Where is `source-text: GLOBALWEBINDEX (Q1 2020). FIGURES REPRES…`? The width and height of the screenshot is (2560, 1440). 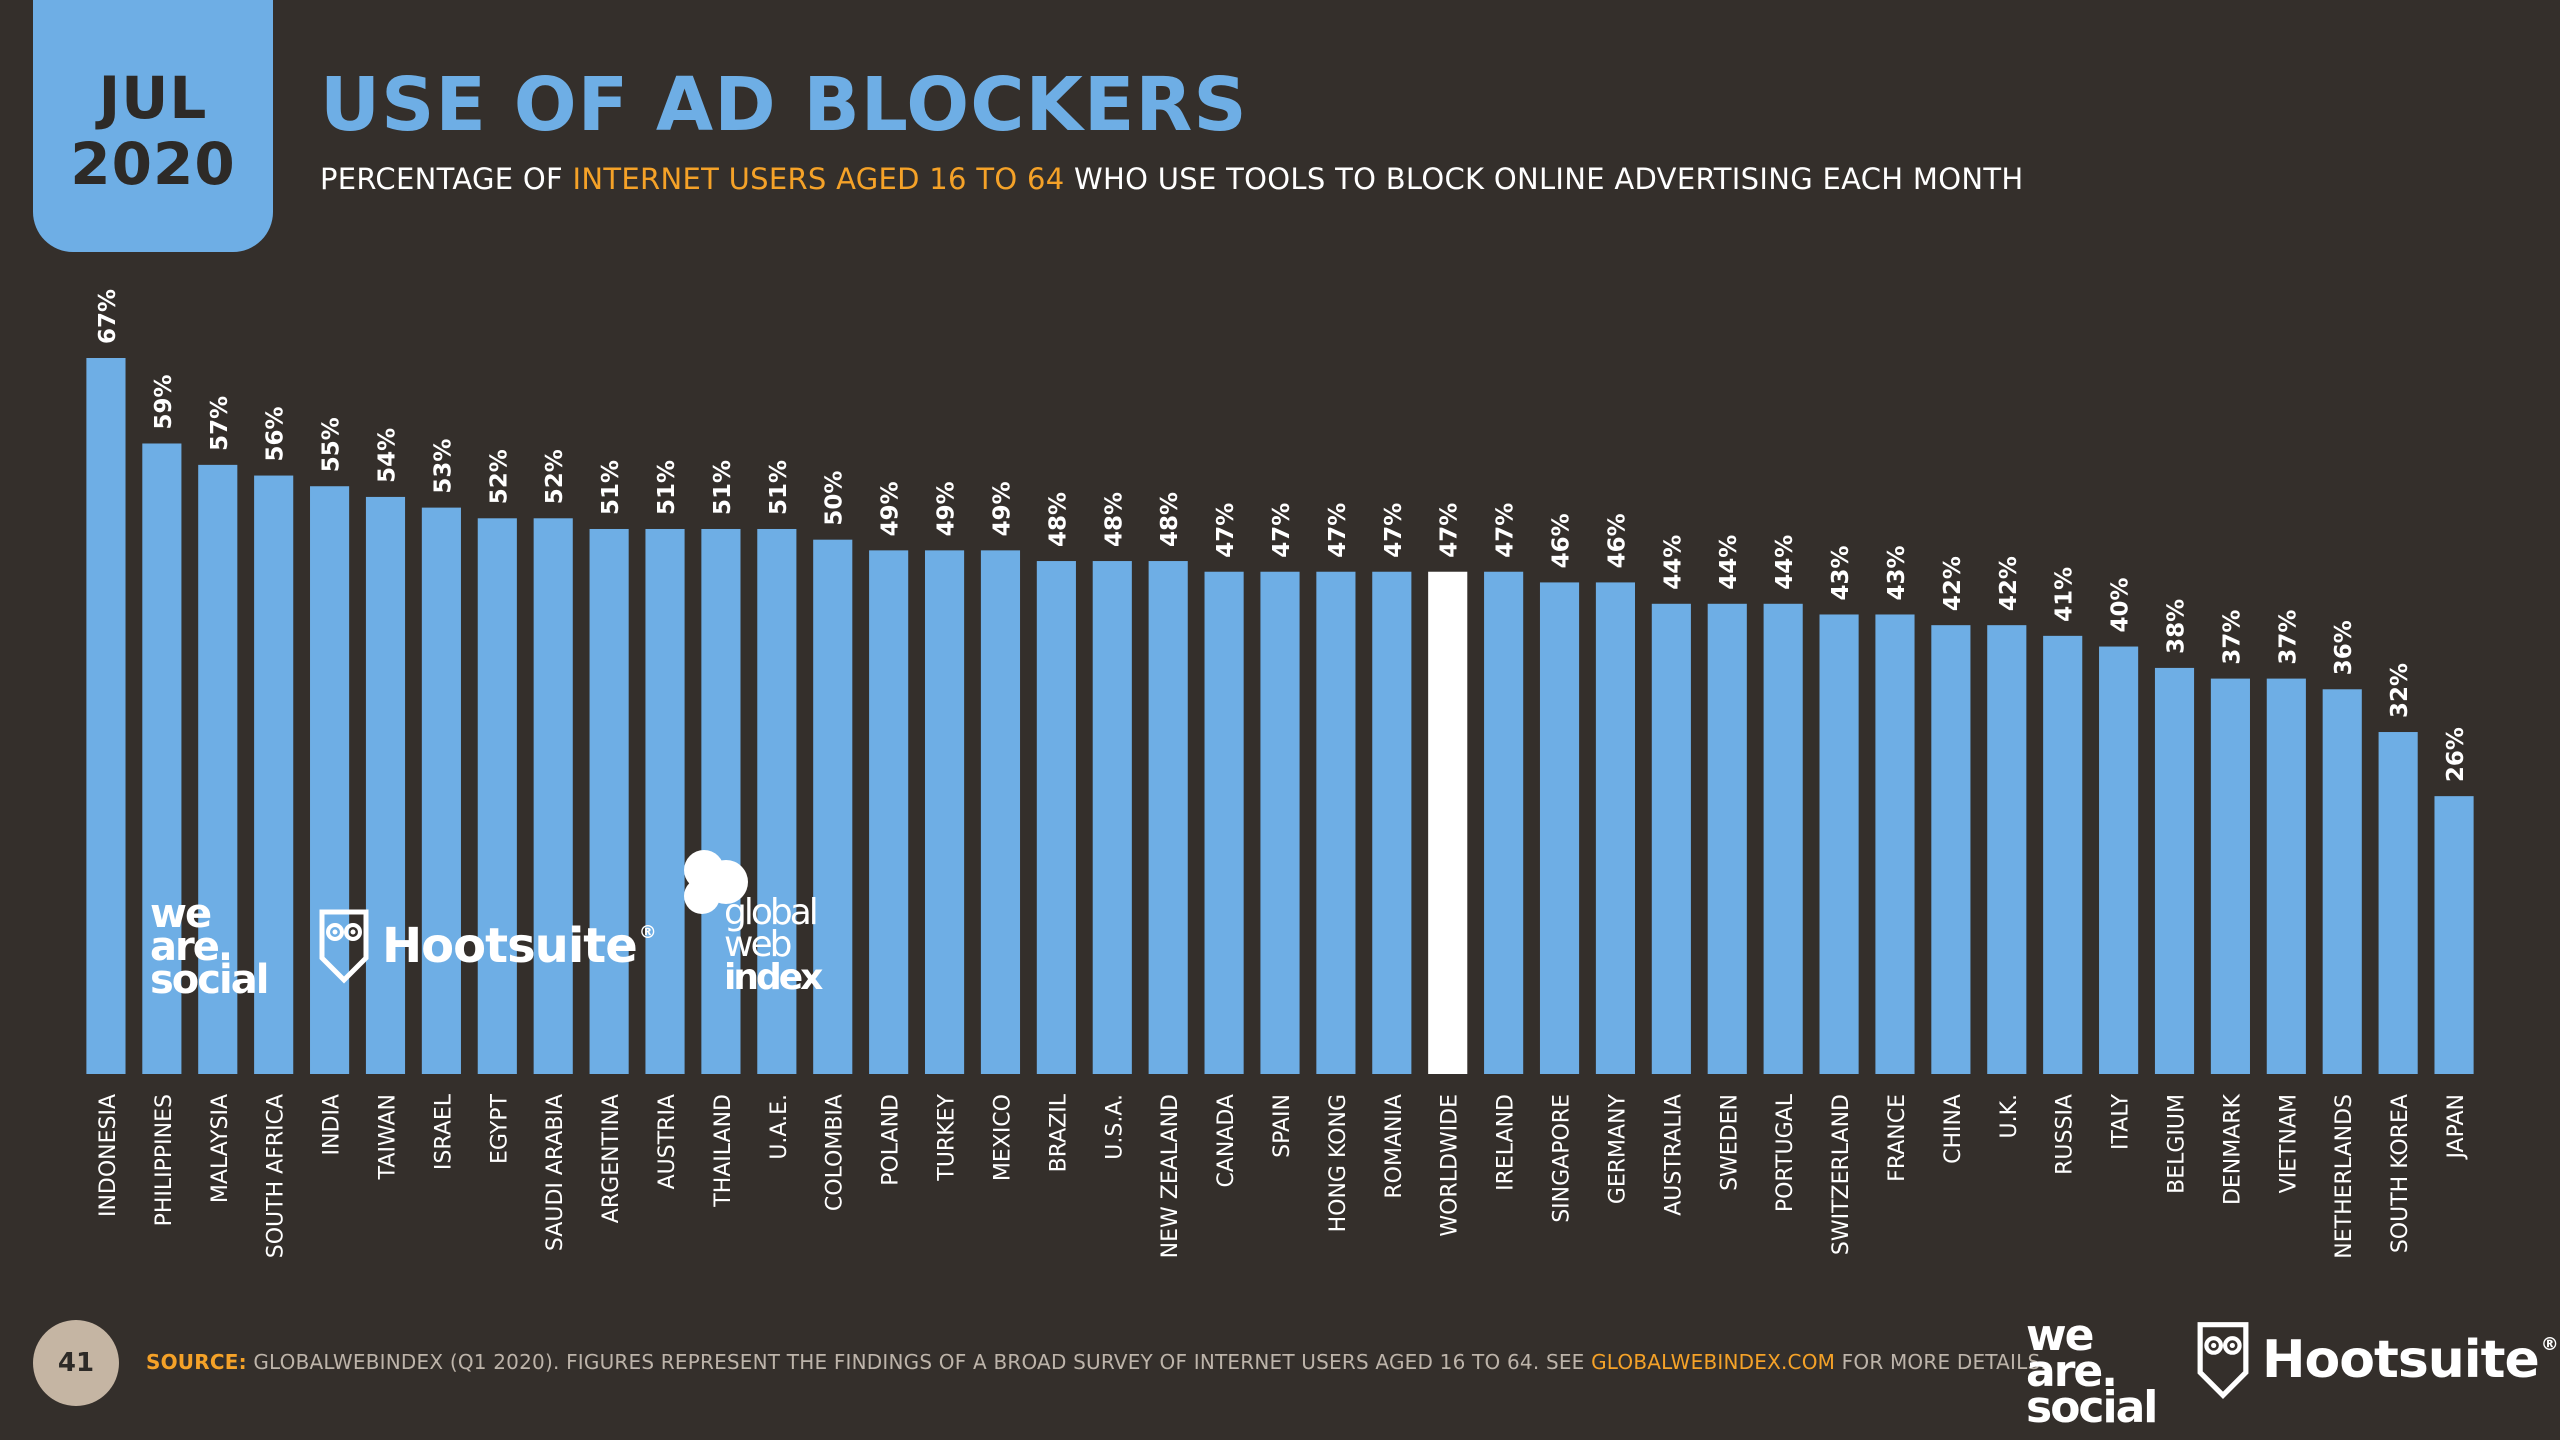 source-text: GLOBALWEBINDEX (Q1 2020). FIGURES REPRES… is located at coordinates (919, 1362).